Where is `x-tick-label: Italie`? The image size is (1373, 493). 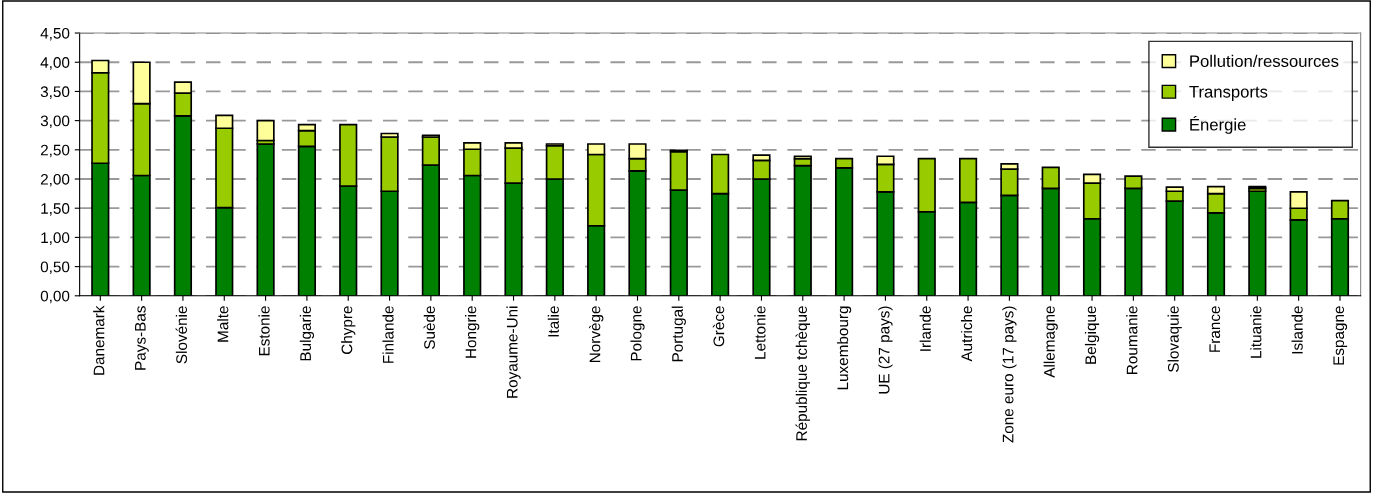 x-tick-label: Italie is located at coordinates (553, 321).